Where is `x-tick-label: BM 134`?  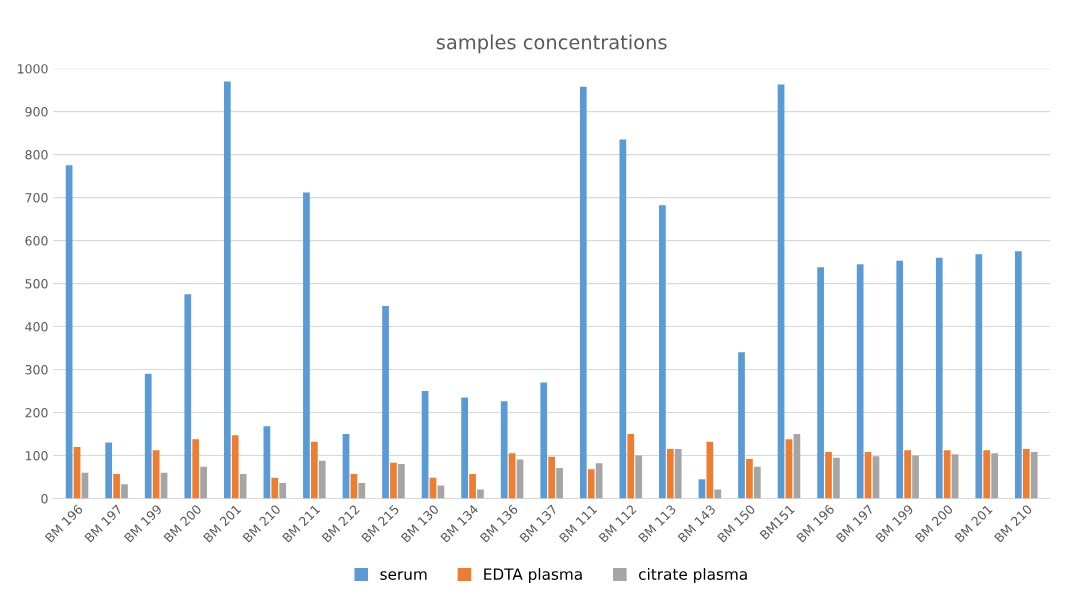
x-tick-label: BM 134 is located at coordinates (459, 523).